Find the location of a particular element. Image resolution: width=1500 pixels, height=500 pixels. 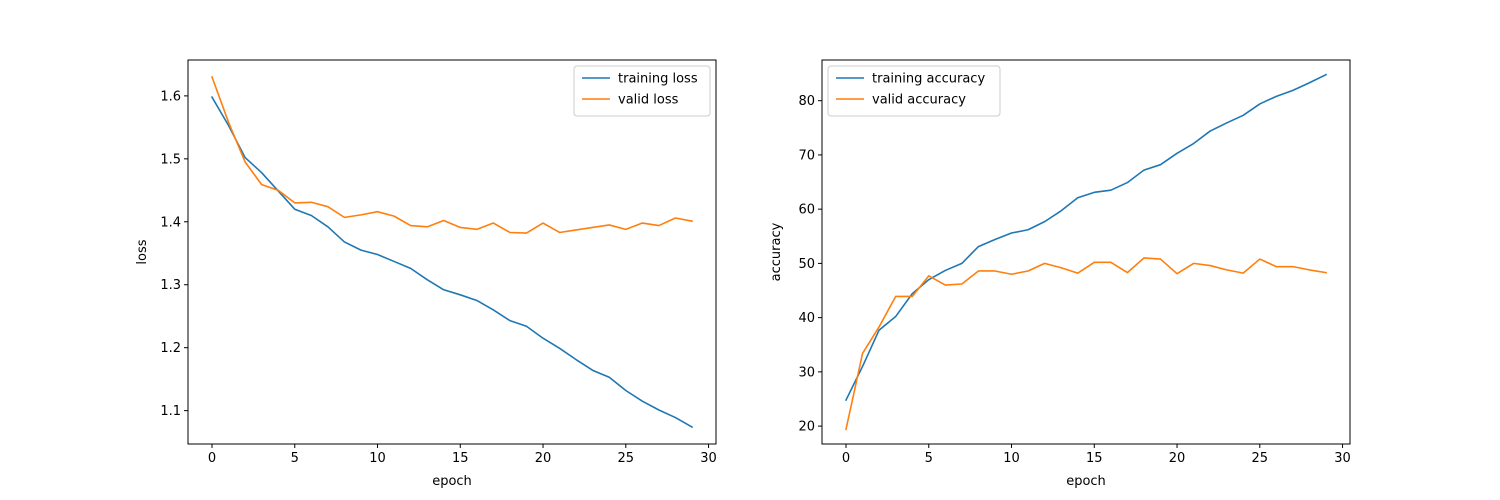

y-tick-label: 60 is located at coordinates (806, 210).